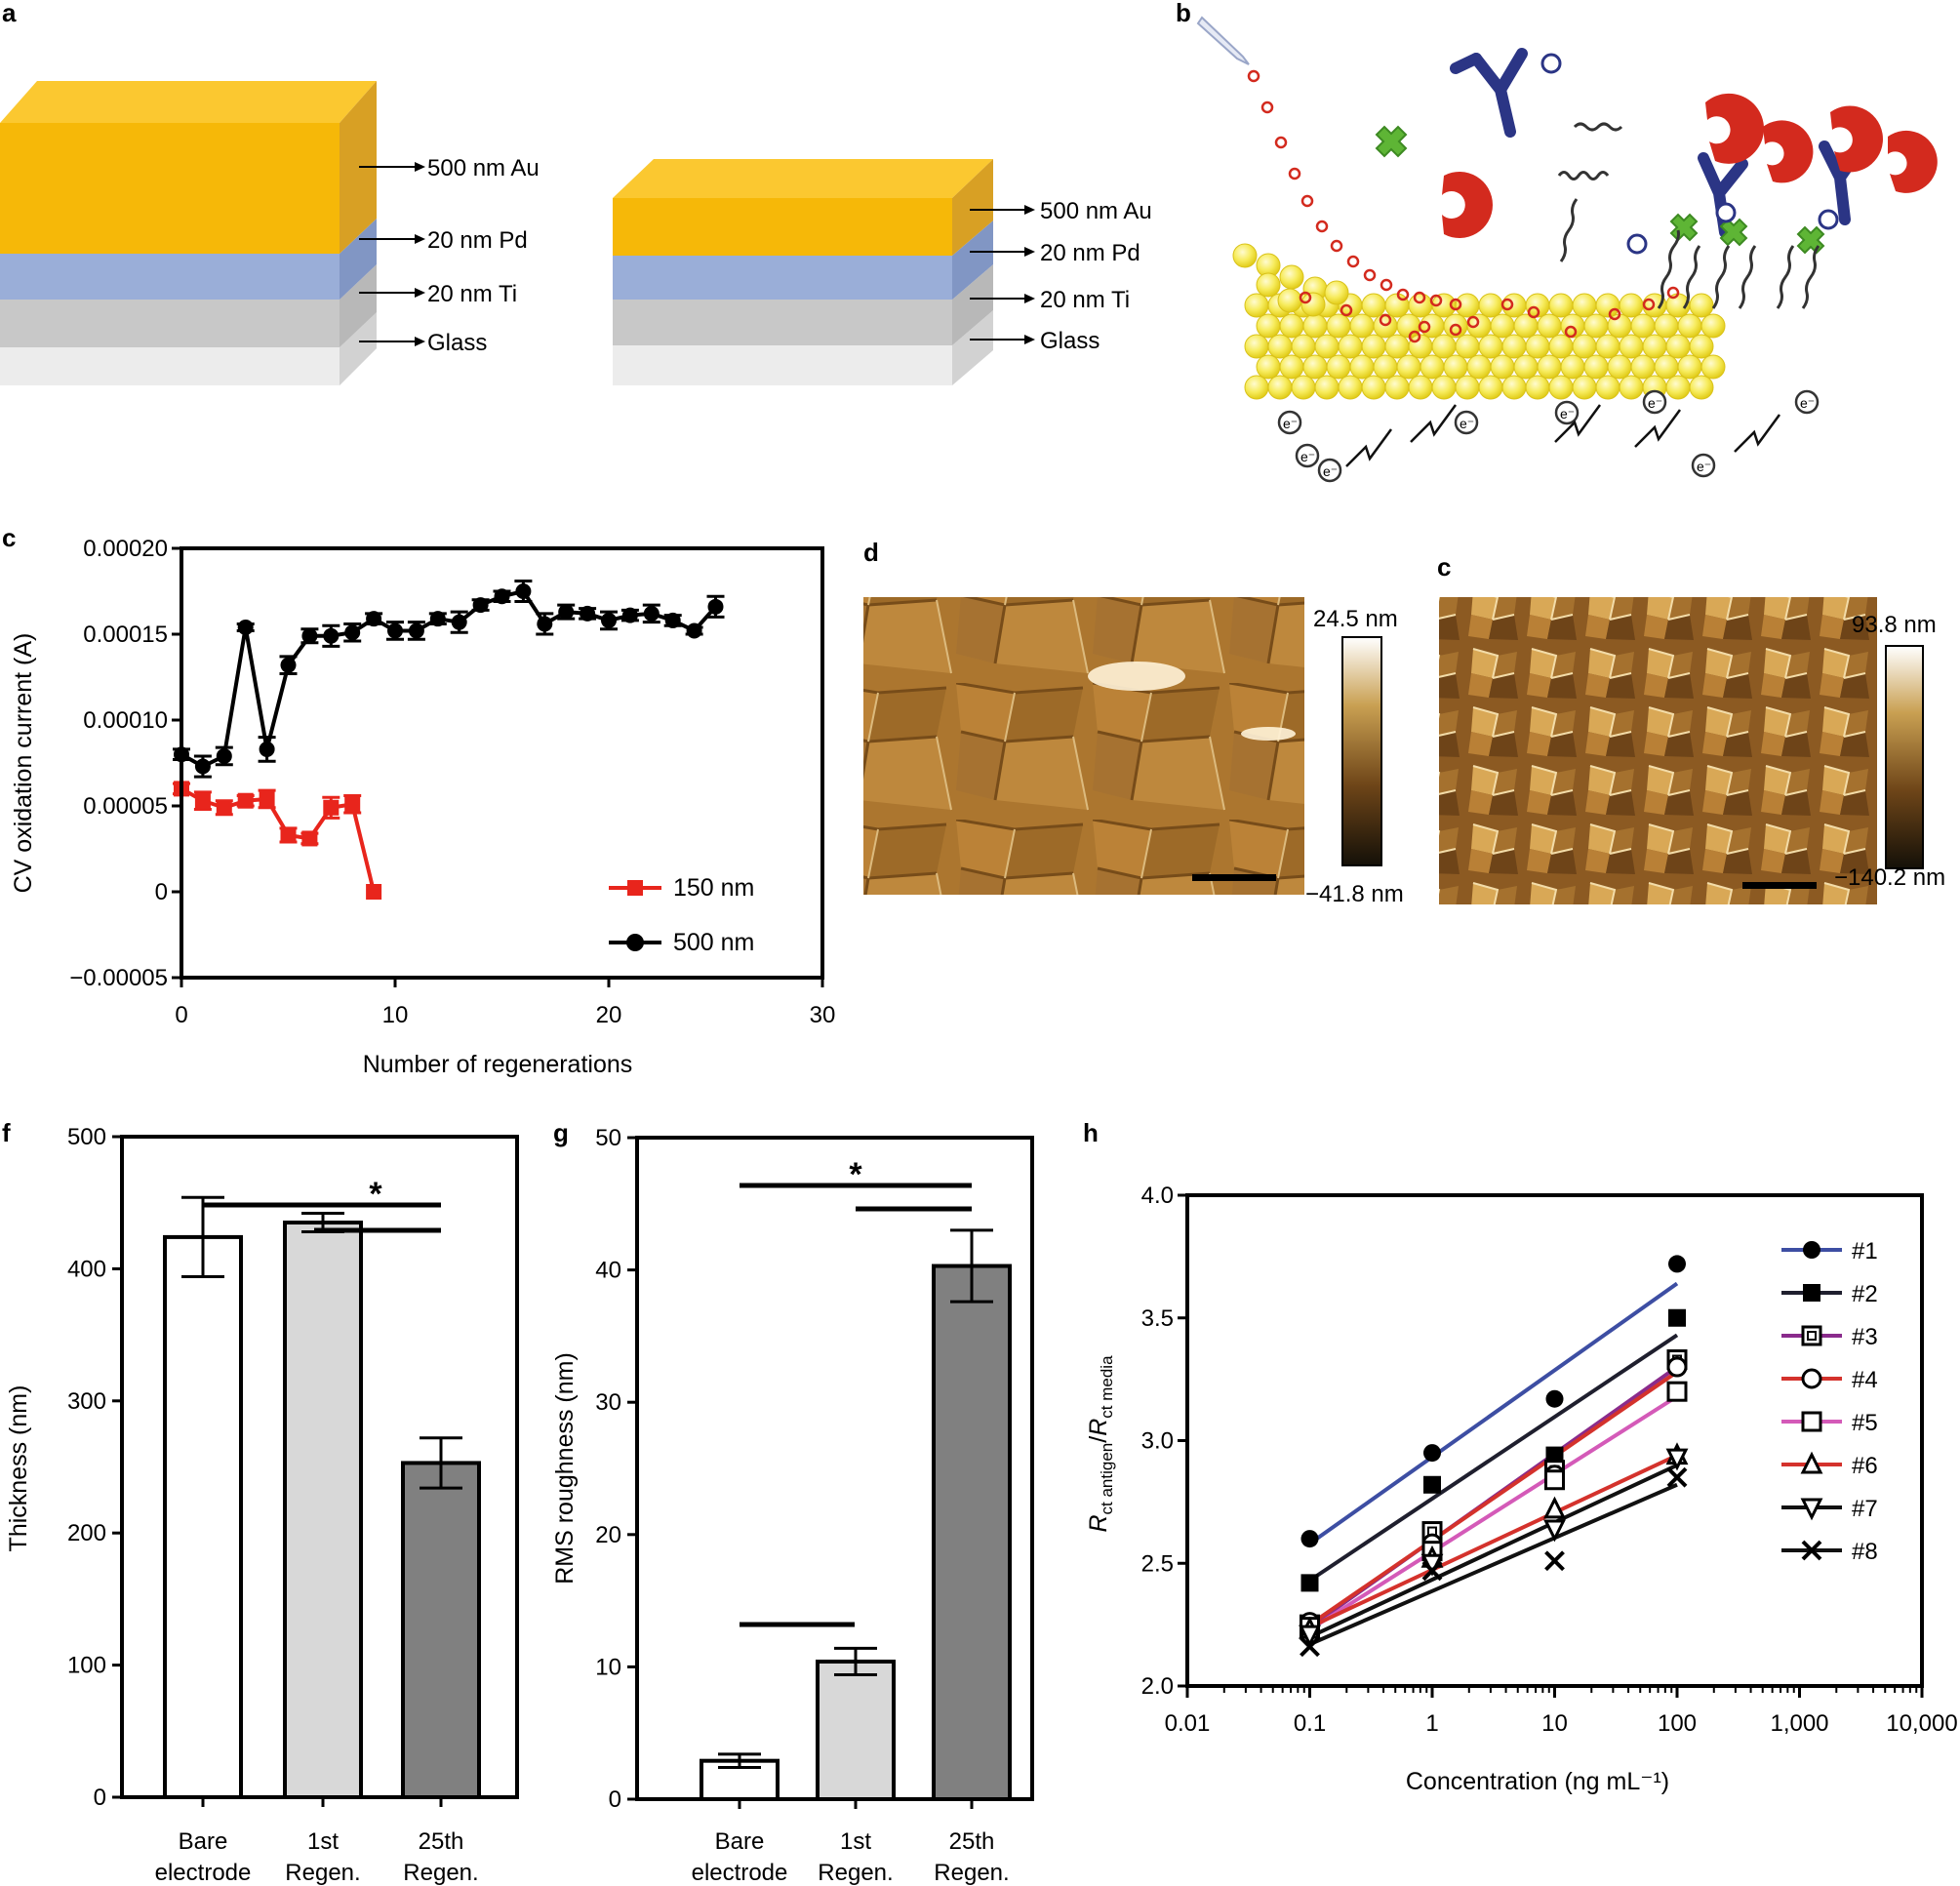 This screenshot has width=1960, height=1886. Describe the element at coordinates (713, 888) in the screenshot. I see `chart-c-legend-150: 150 nm` at that location.